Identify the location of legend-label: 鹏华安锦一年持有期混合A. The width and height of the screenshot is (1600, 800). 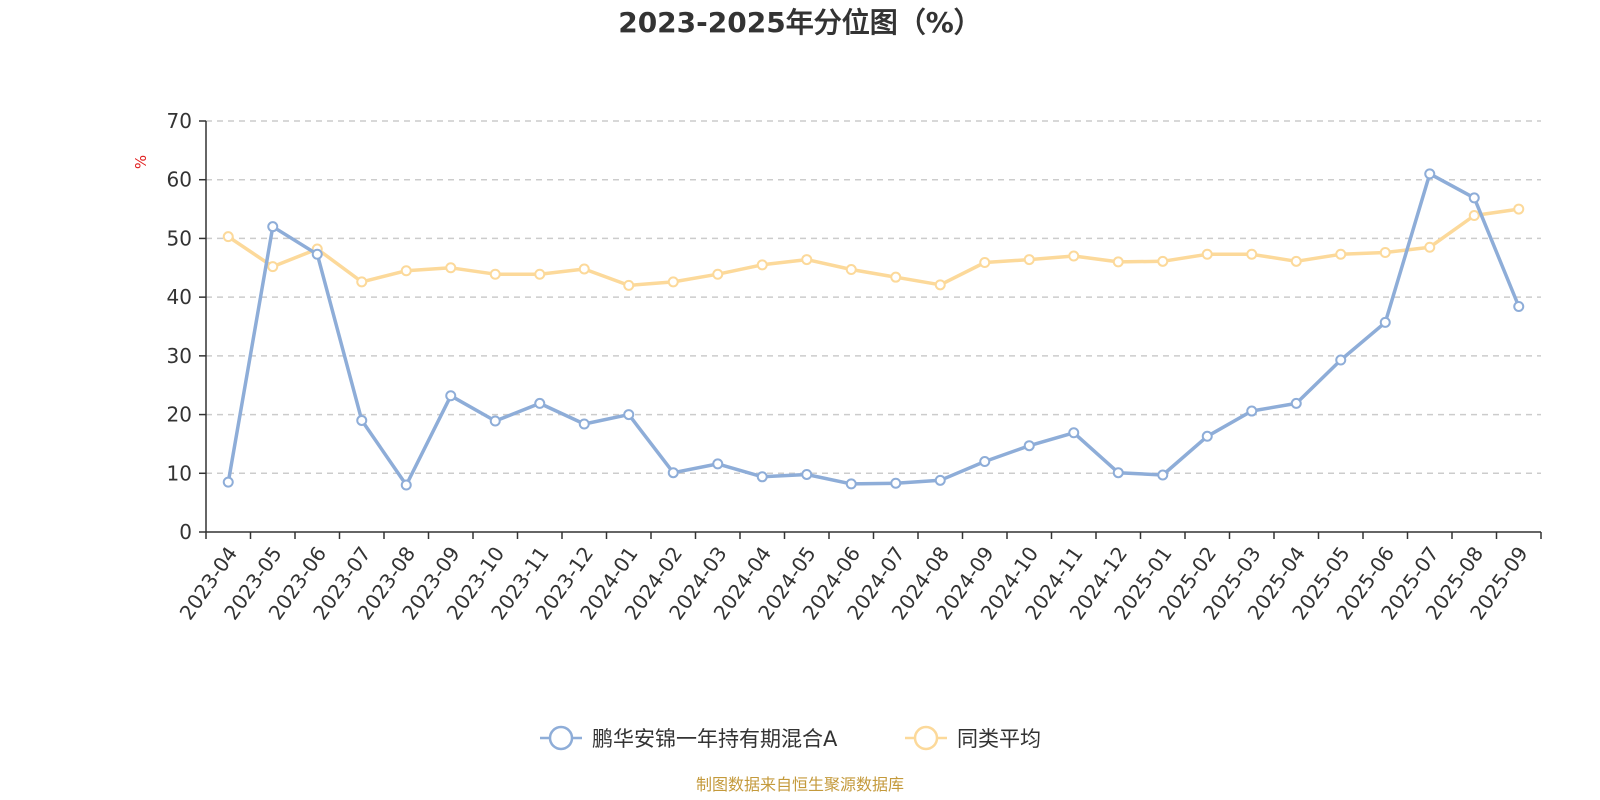
(715, 739).